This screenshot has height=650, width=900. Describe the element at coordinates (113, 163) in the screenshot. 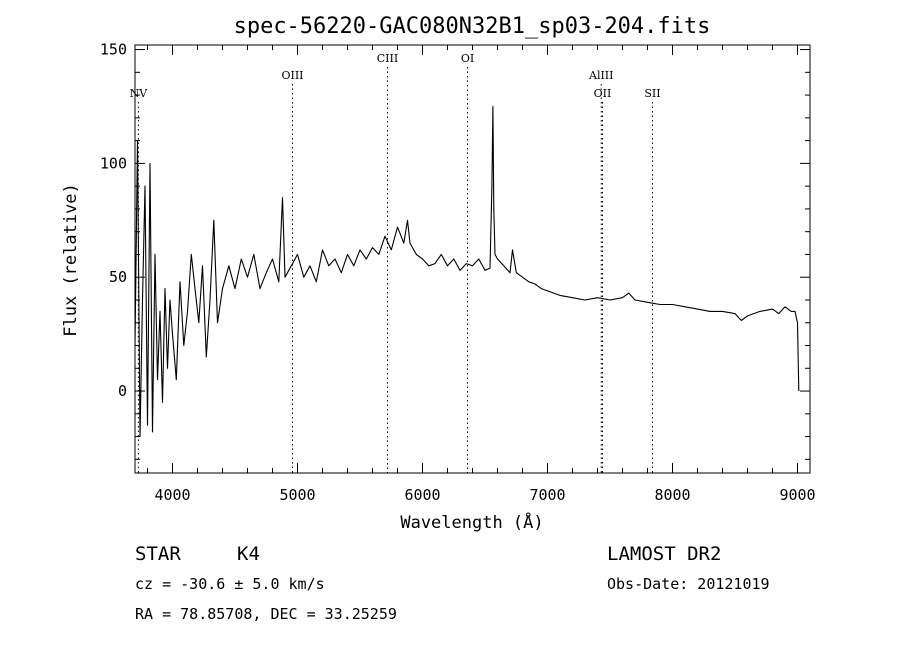

I see `y-tick-label: 100` at that location.